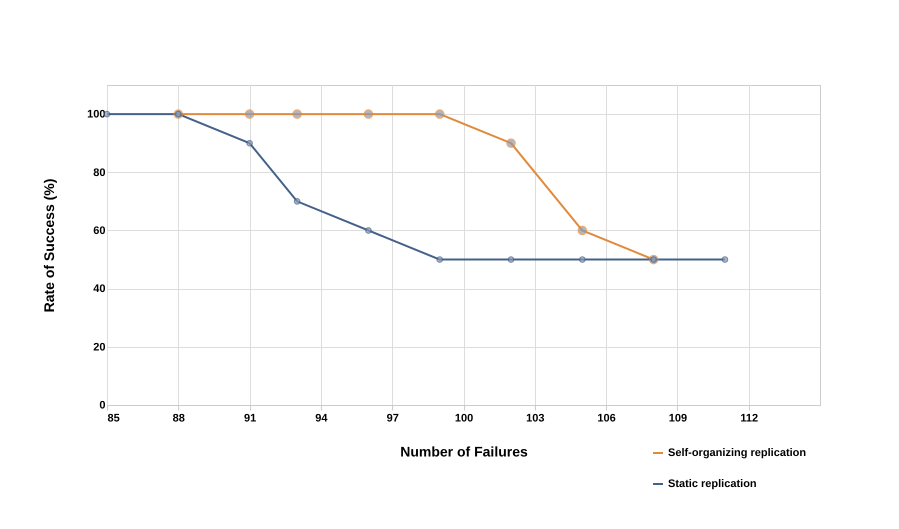 Image resolution: width=899 pixels, height=529 pixels. Describe the element at coordinates (99, 347) in the screenshot. I see `y-tick-label: 20` at that location.